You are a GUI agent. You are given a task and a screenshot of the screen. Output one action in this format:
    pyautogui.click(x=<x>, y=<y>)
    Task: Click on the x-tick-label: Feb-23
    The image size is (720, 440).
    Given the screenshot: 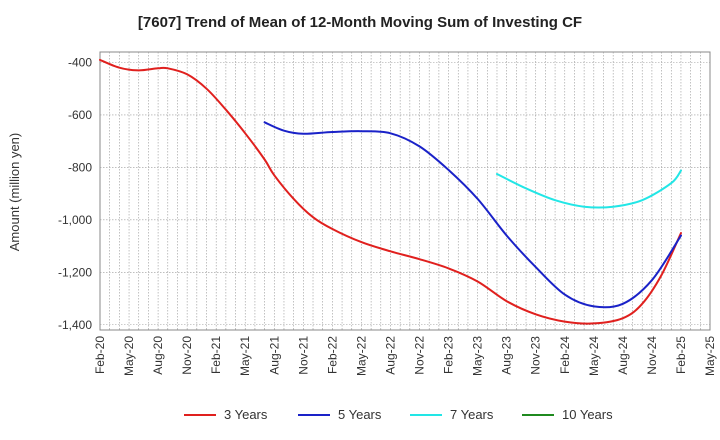 What is the action you would take?
    pyautogui.click(x=449, y=355)
    